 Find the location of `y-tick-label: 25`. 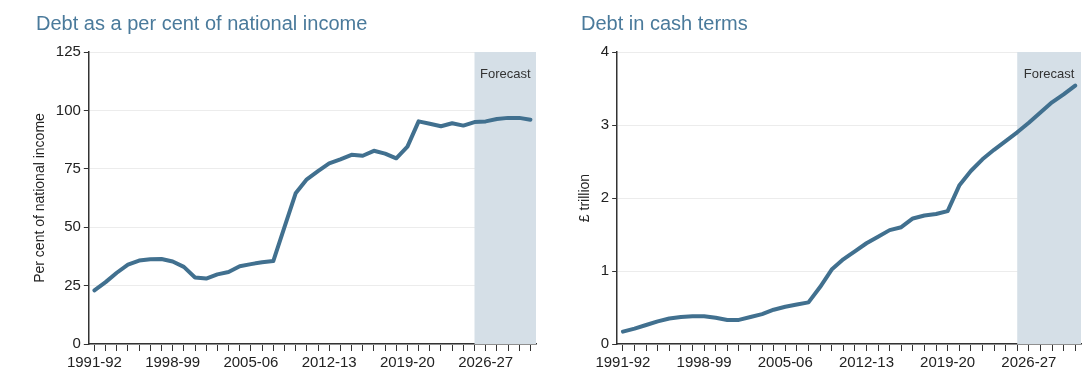

y-tick-label: 25 is located at coordinates (72, 284).